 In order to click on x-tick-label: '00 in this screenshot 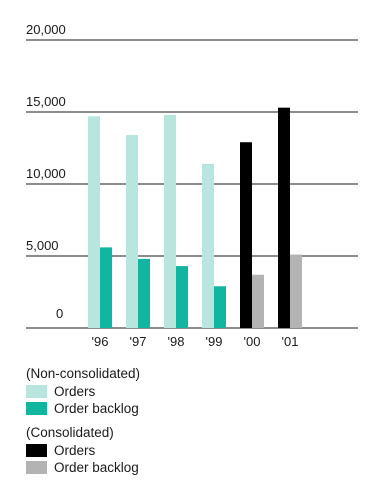, I will do `click(252, 341)`.